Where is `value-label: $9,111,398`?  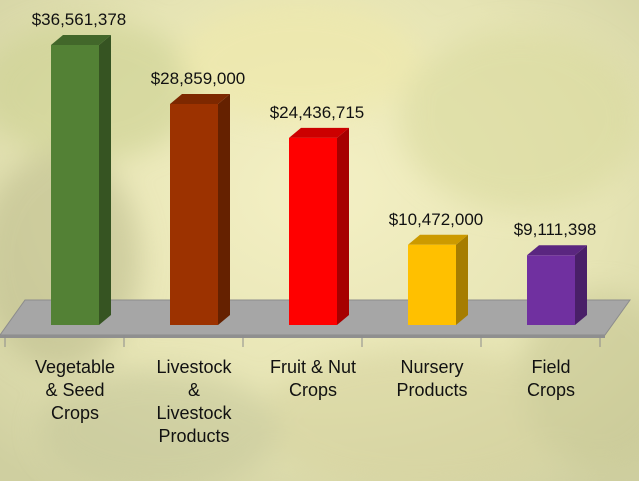
value-label: $9,111,398 is located at coordinates (555, 229).